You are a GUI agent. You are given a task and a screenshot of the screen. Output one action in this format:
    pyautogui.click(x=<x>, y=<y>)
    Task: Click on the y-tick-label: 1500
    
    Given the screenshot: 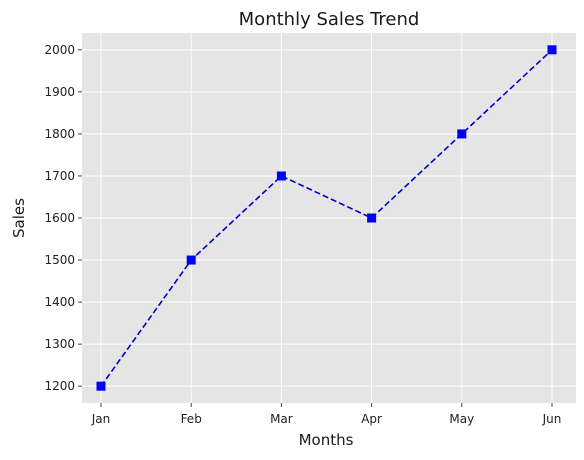 What is the action you would take?
    pyautogui.click(x=59, y=260)
    